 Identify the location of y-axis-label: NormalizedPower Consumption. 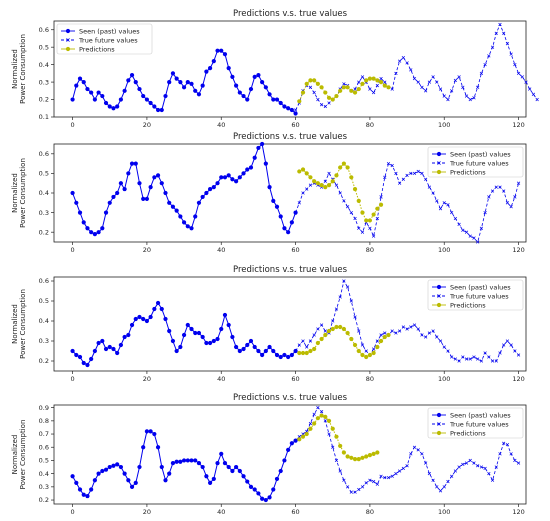
(19, 455).